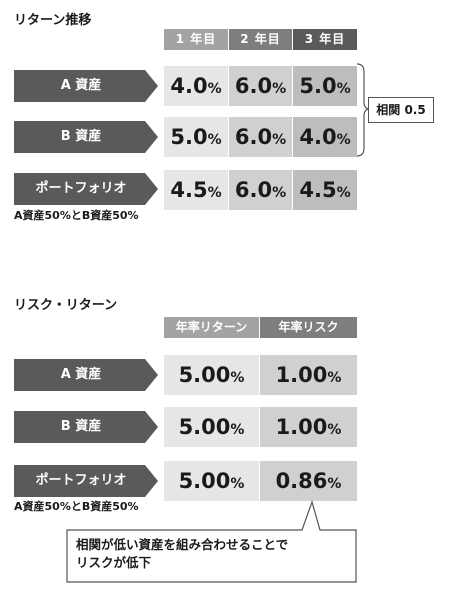 This screenshot has width=450, height=602. What do you see at coordinates (182, 544) in the screenshot?
I see `risk-callout-line1: 相関が低い資産を組み合わせることで` at bounding box center [182, 544].